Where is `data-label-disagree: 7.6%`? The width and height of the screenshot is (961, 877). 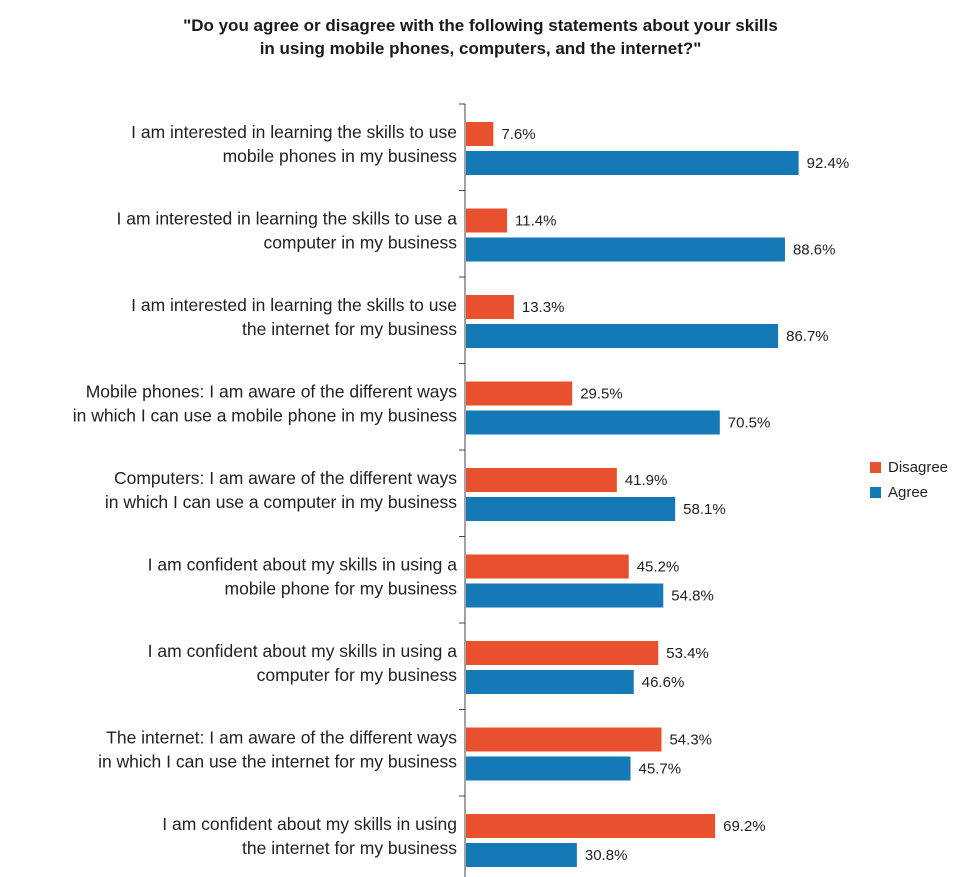 data-label-disagree: 7.6% is located at coordinates (518, 134).